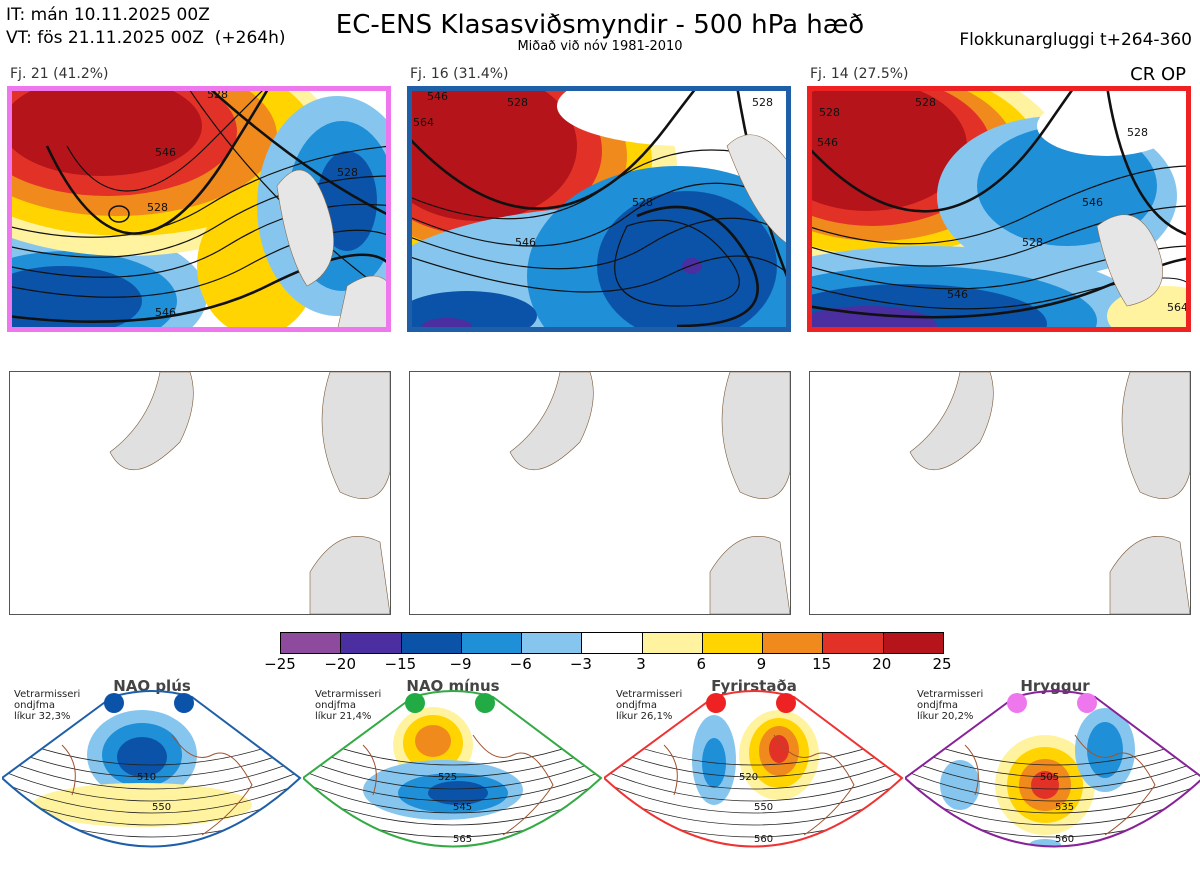  Describe the element at coordinates (1075, 40) in the screenshot. I see `classification-window: Flokkunargluggi t+264-360` at that location.